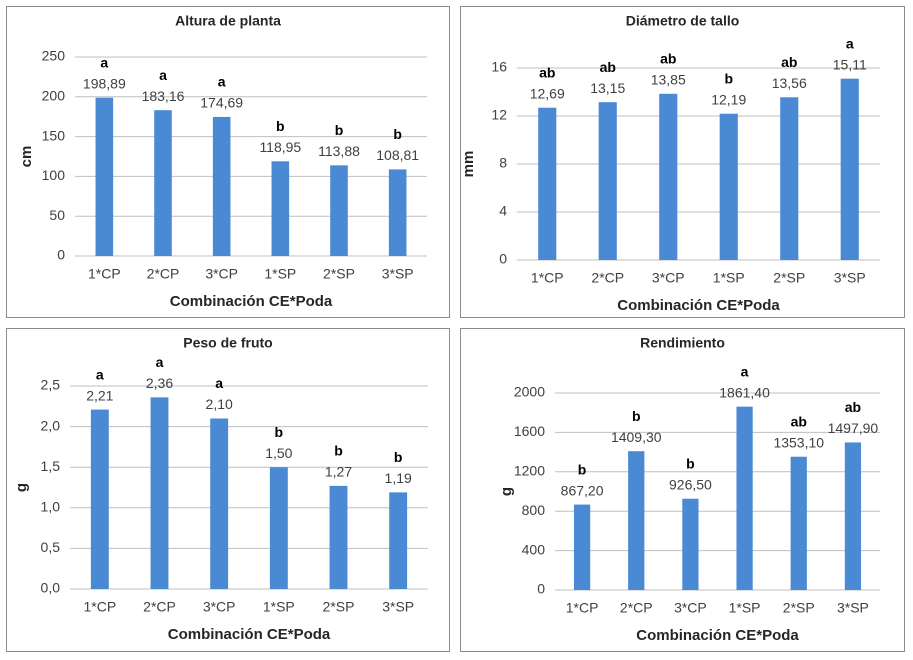 The image size is (913, 660). What do you see at coordinates (219, 404) in the screenshot?
I see `data-label: 2,10` at bounding box center [219, 404].